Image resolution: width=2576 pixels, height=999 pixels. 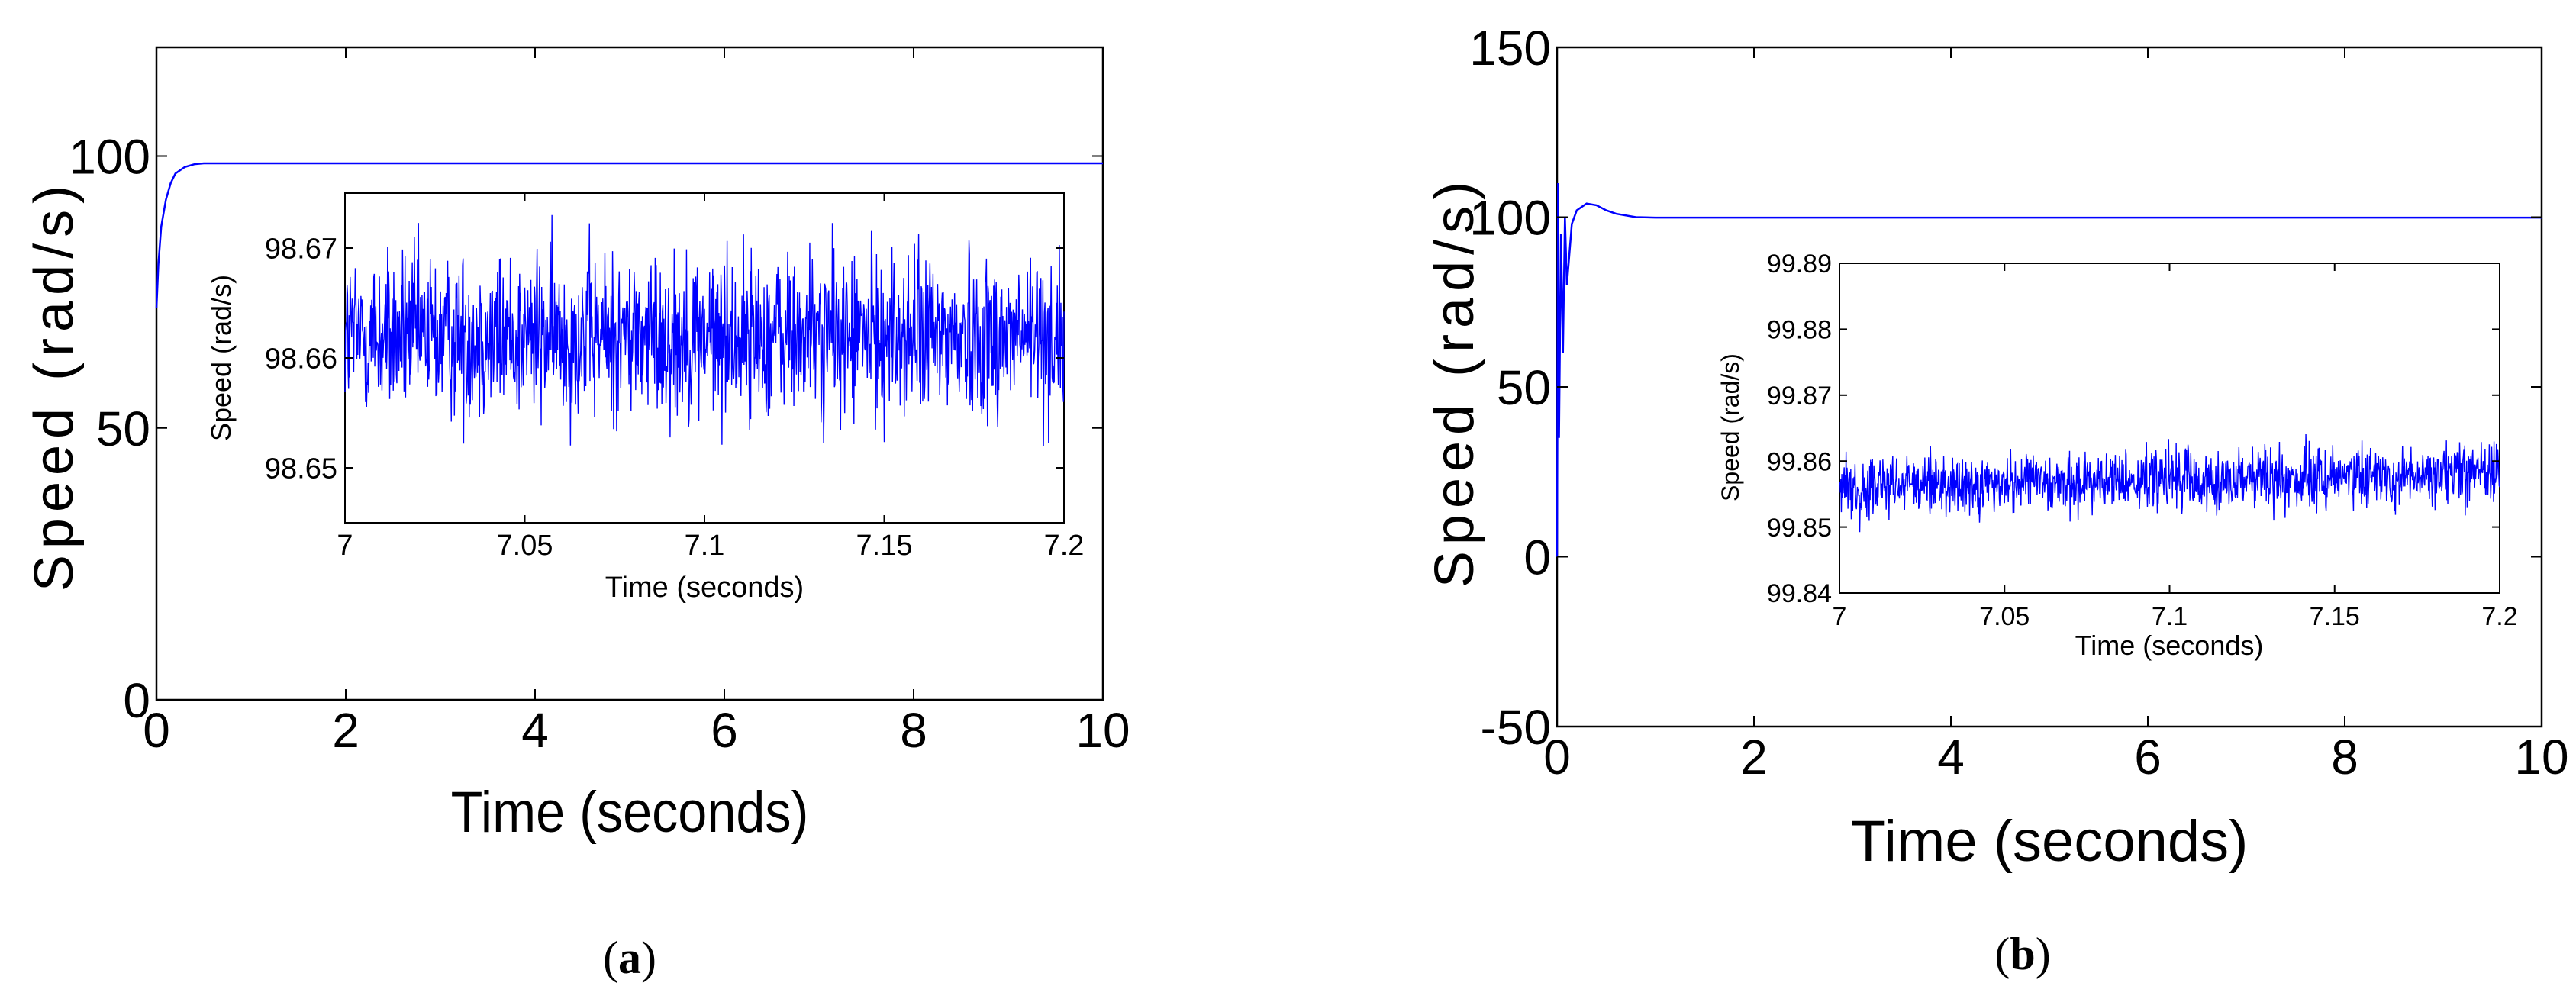 What do you see at coordinates (1799, 461) in the screenshot?
I see `panel-b-inset-ytick-label: 99.86` at bounding box center [1799, 461].